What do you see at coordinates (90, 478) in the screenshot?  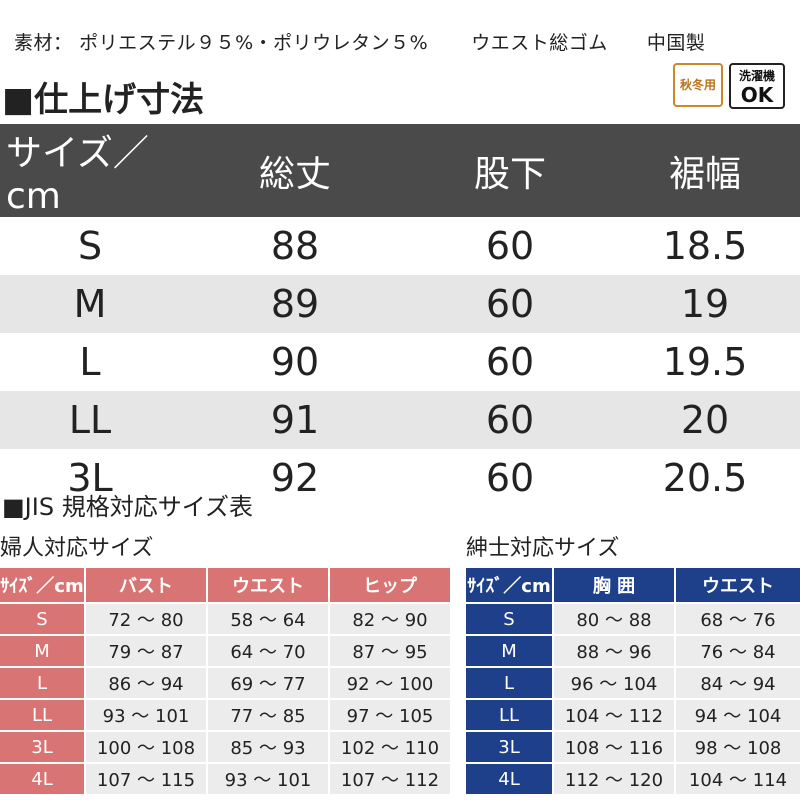 I see `cell-size: 3L` at bounding box center [90, 478].